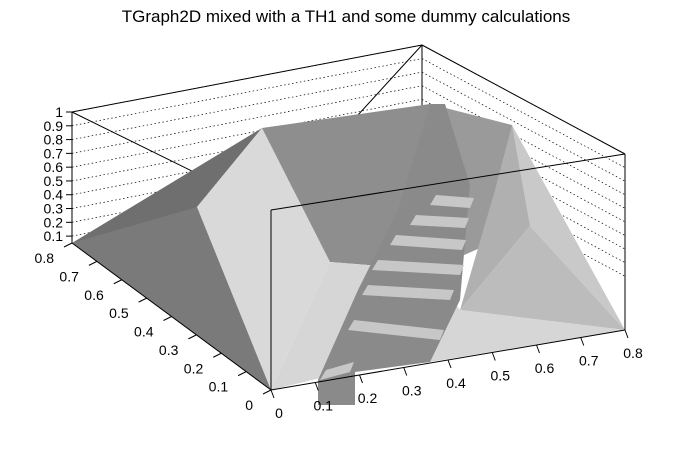 The height and width of the screenshot is (472, 696). Describe the element at coordinates (324, 406) in the screenshot. I see `x-tick-label: 0.1` at that location.